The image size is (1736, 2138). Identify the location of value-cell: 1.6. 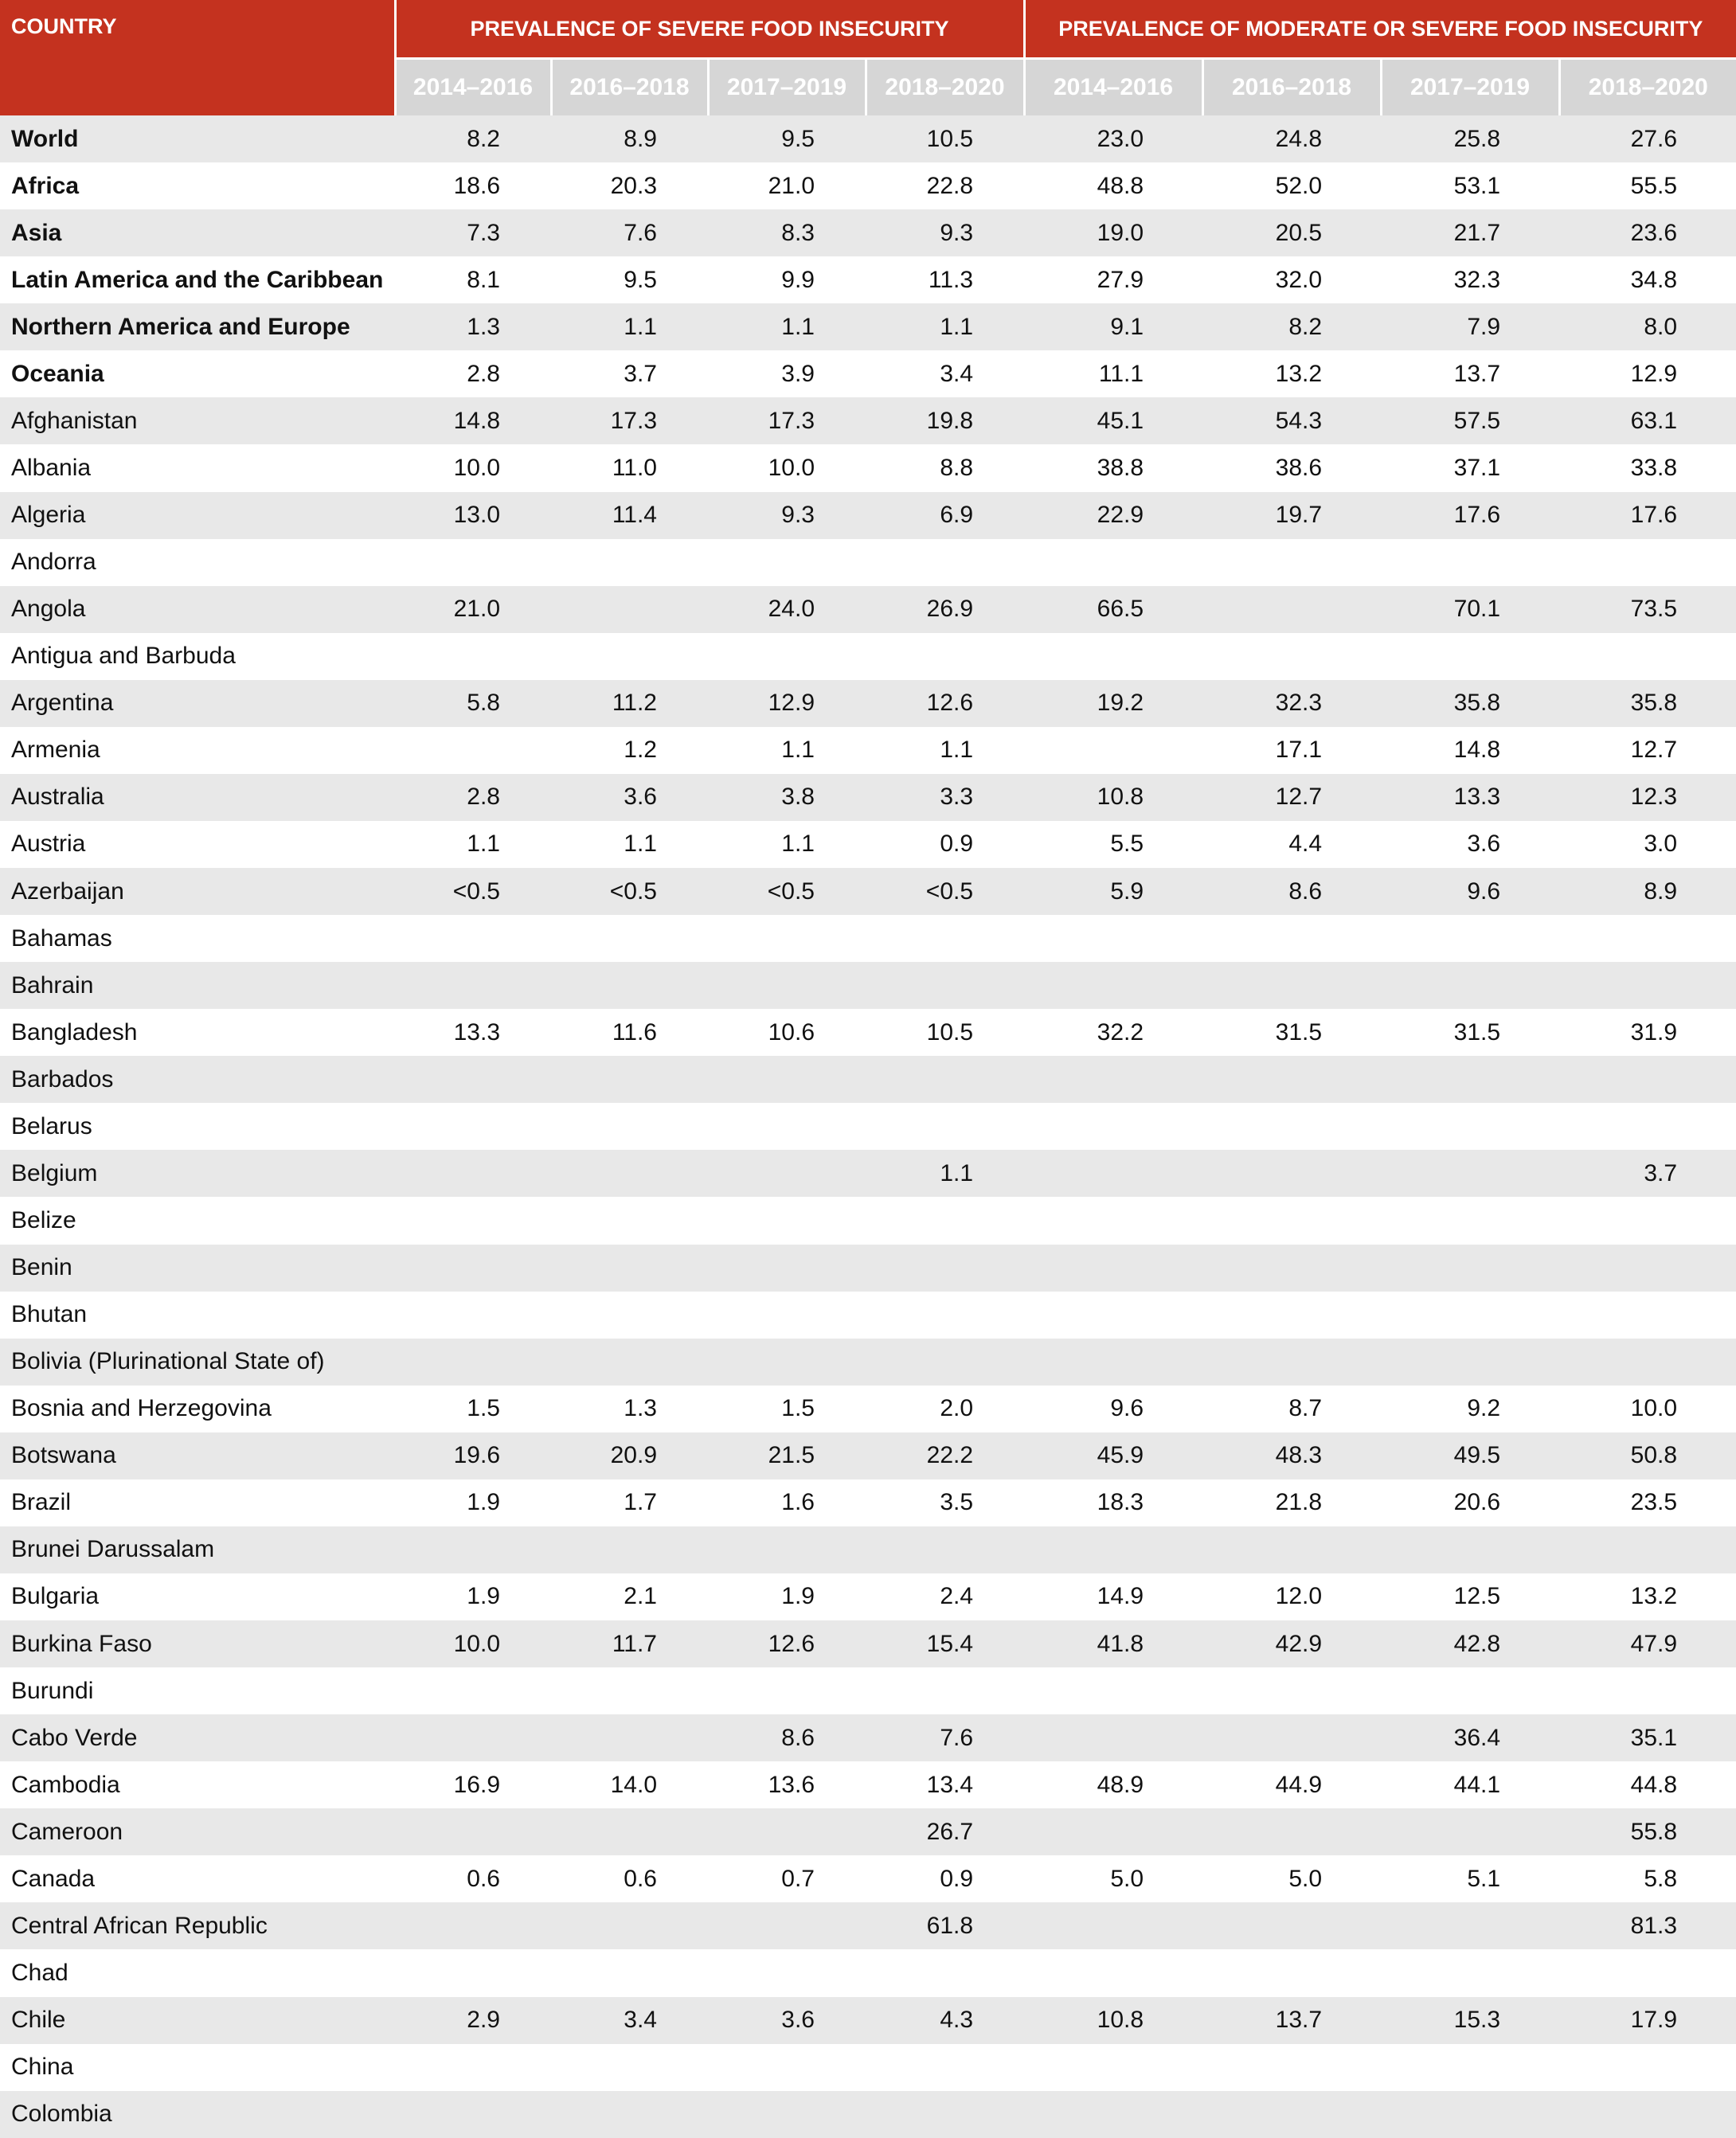
(798, 1502).